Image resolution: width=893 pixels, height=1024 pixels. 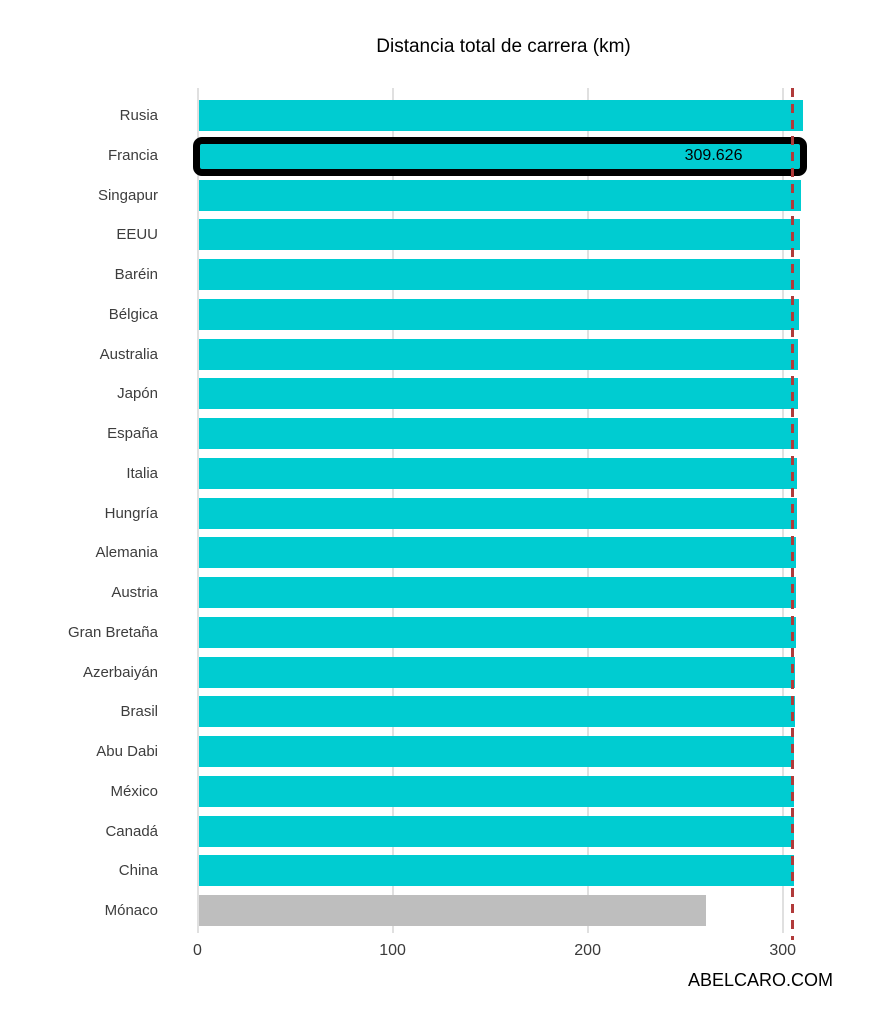 What do you see at coordinates (131, 831) in the screenshot?
I see `y-label-canadá: Canadá` at bounding box center [131, 831].